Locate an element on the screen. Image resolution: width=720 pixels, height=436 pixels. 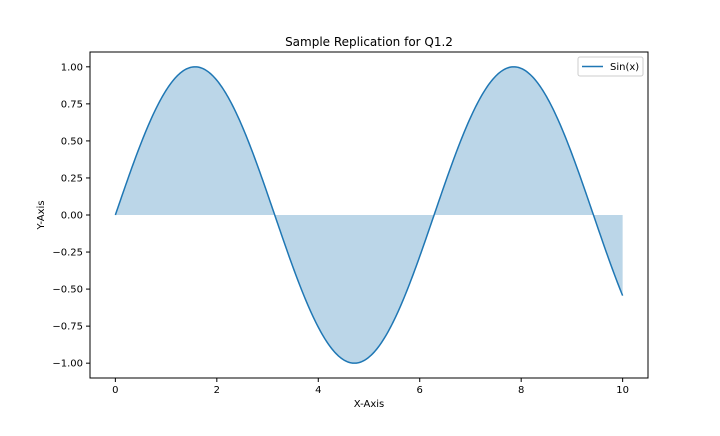
y-tick-label: 0.25 is located at coordinates (72, 178).